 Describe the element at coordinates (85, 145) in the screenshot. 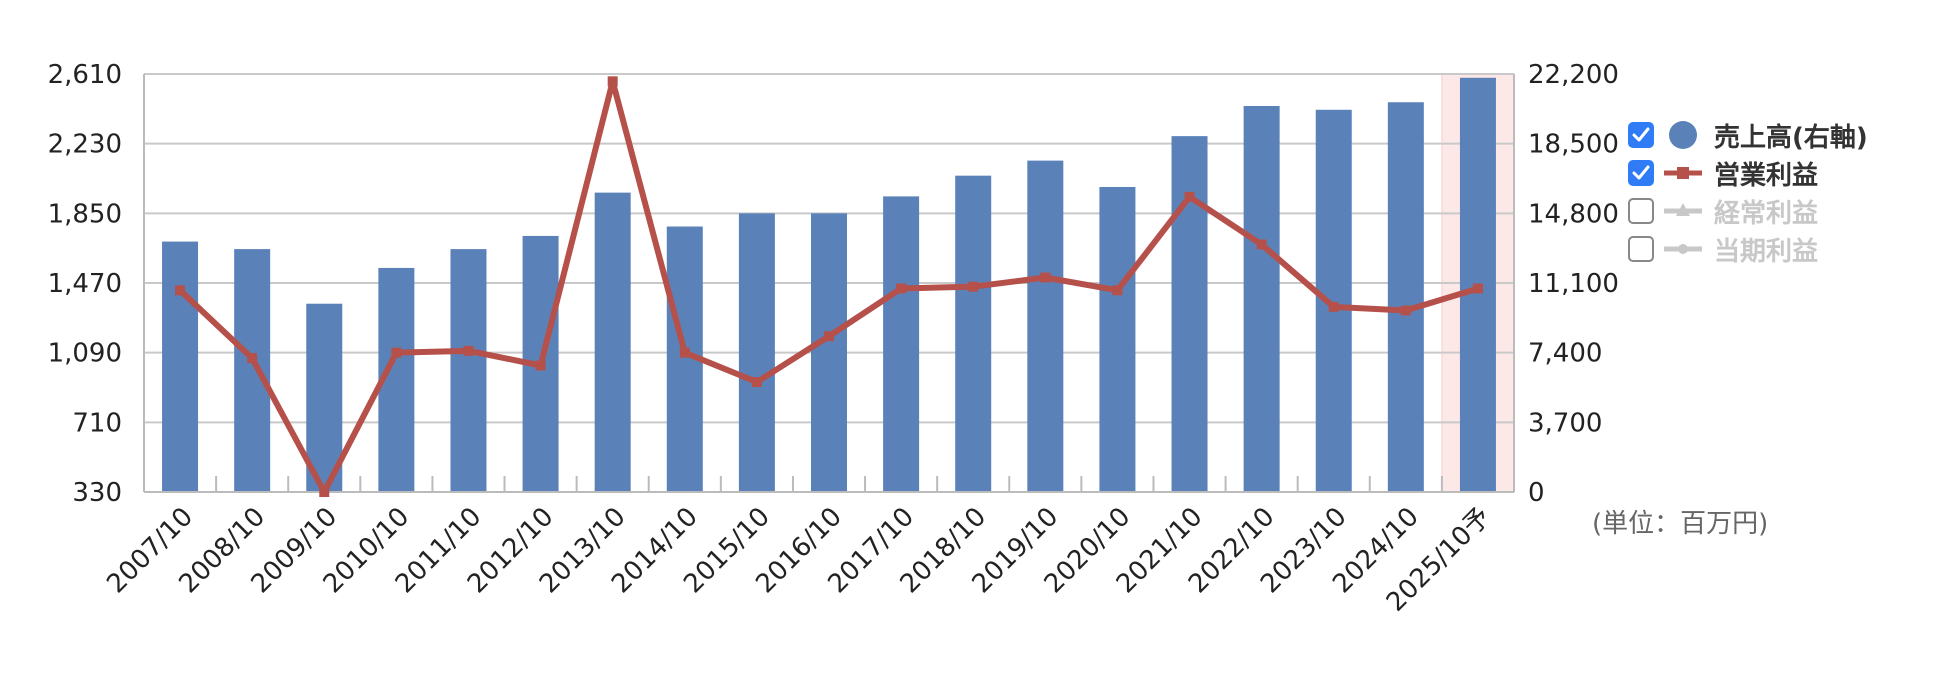

I see `left-tick-label: 2,230` at that location.